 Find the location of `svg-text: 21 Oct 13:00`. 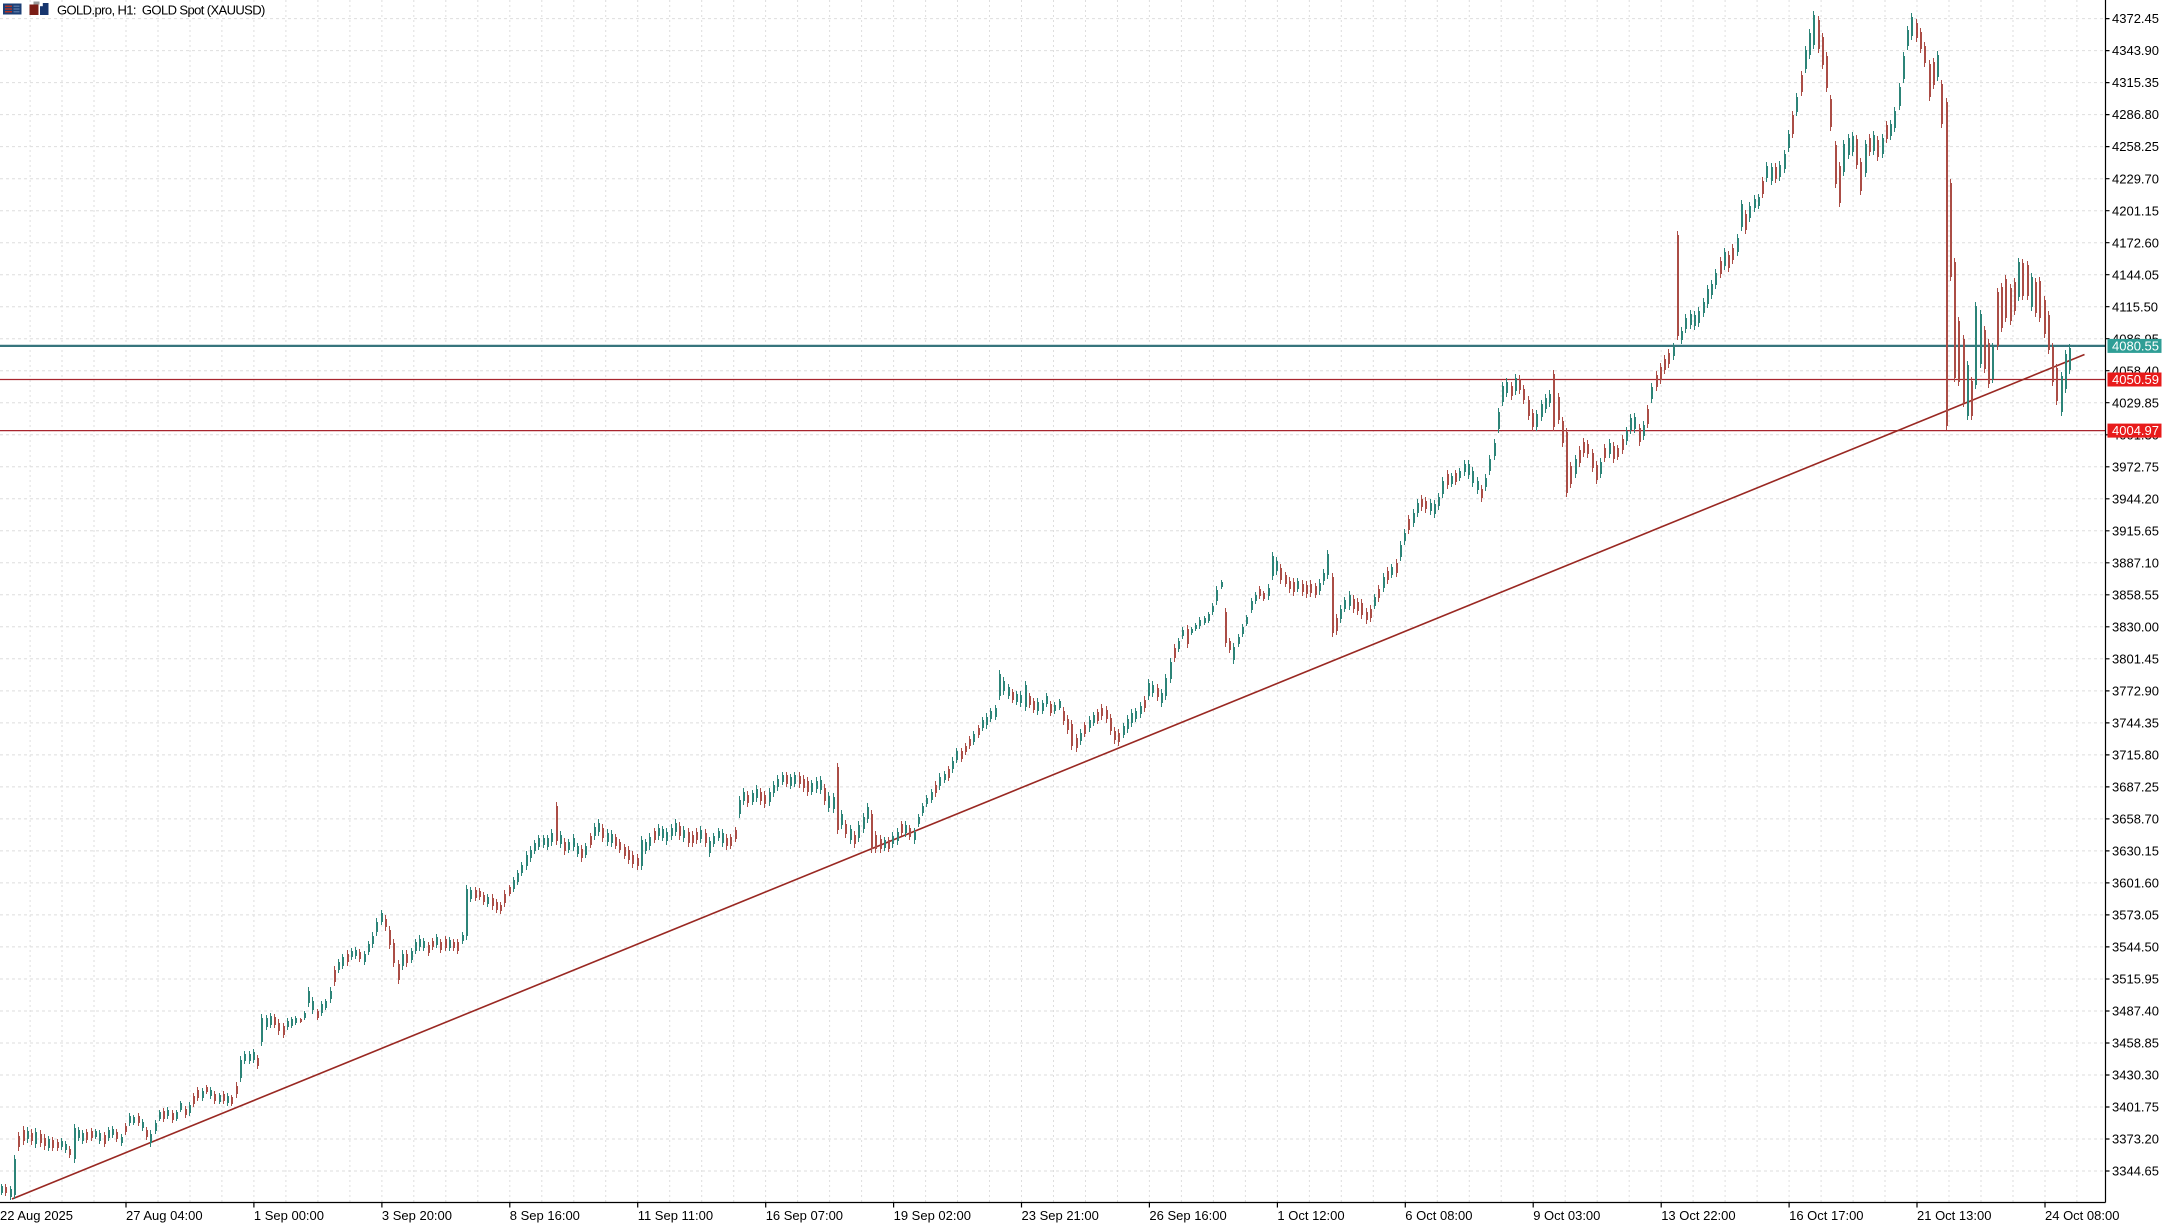

svg-text: 21 Oct 13:00 is located at coordinates (1954, 1215).